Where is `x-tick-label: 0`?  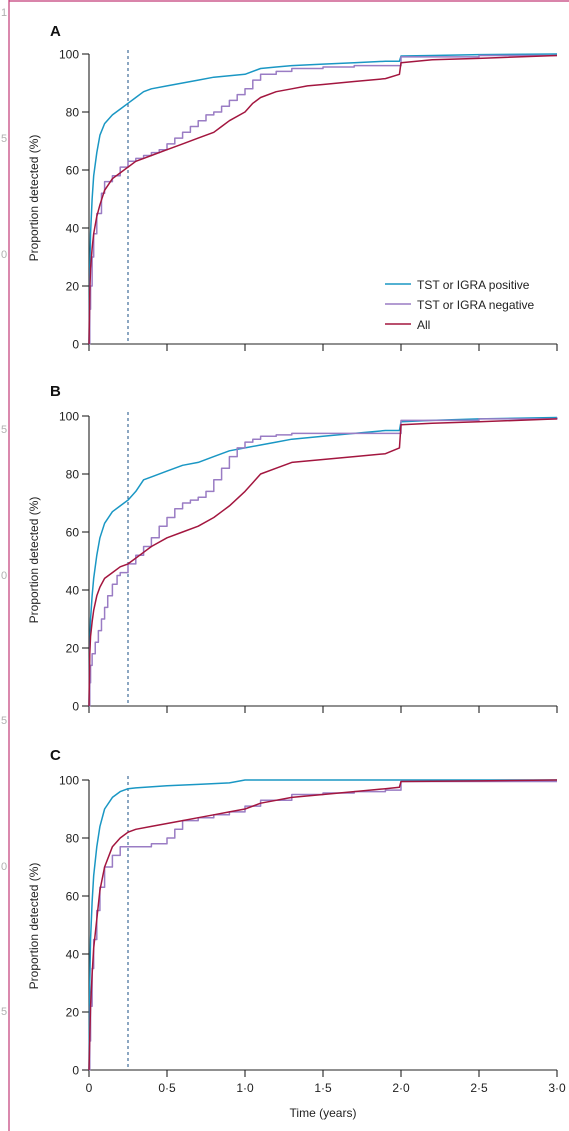
x-tick-label: 0 is located at coordinates (89, 1088).